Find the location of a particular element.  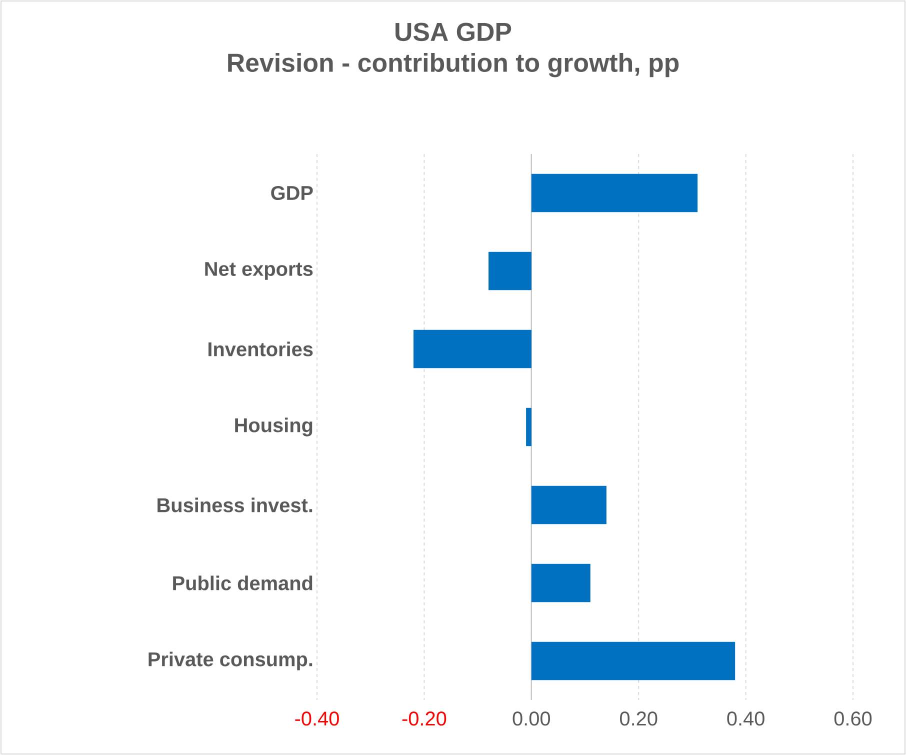

y-tick-label: Net exports is located at coordinates (259, 271).